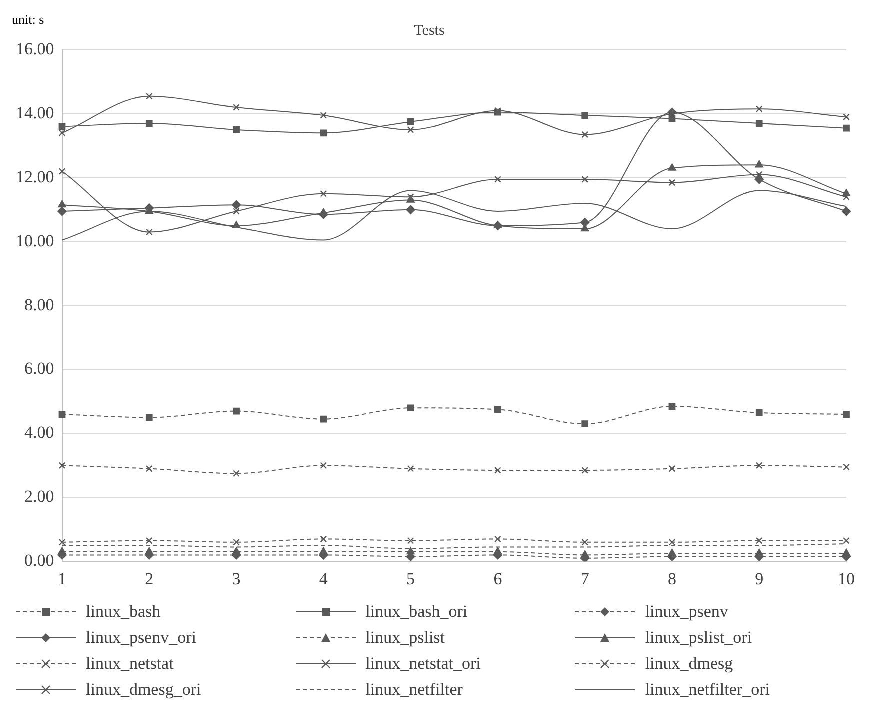  What do you see at coordinates (144, 690) in the screenshot?
I see `legend-label: linux_dmesg_ori` at bounding box center [144, 690].